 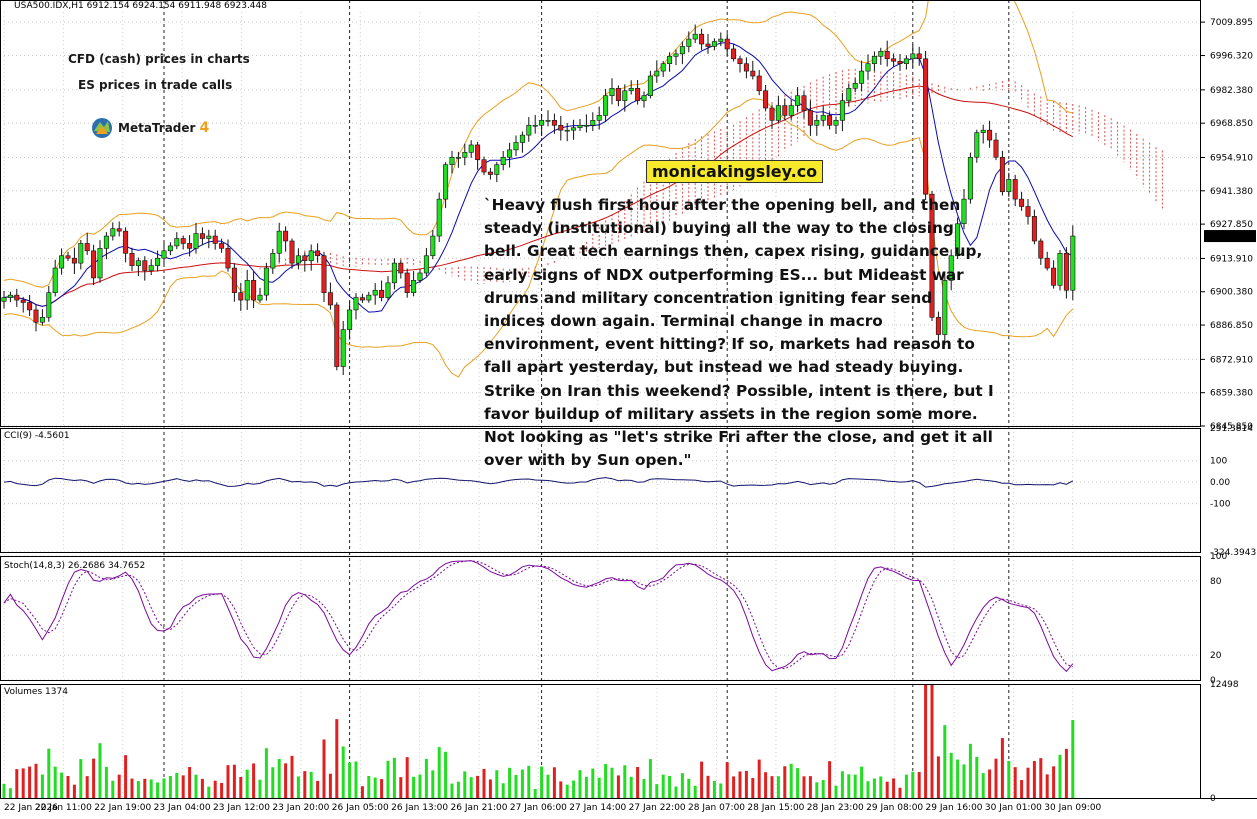 I want to click on volume-tick-label: 0, so click(x=1213, y=799).